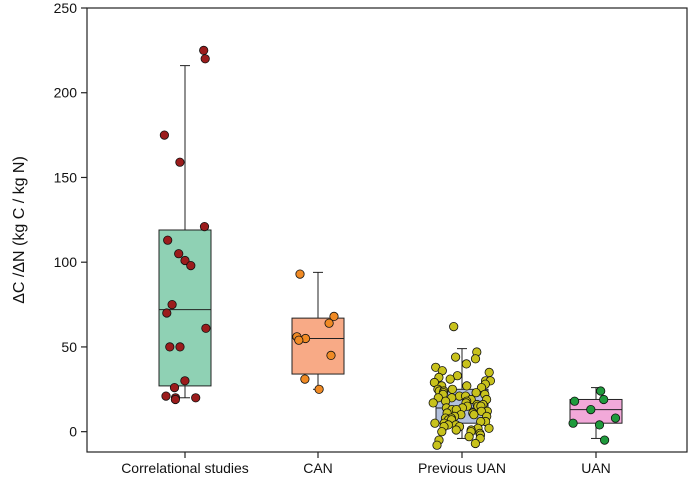 The width and height of the screenshot is (695, 478). What do you see at coordinates (185, 468) in the screenshot?
I see `x-tick-label: Correlational studies` at bounding box center [185, 468].